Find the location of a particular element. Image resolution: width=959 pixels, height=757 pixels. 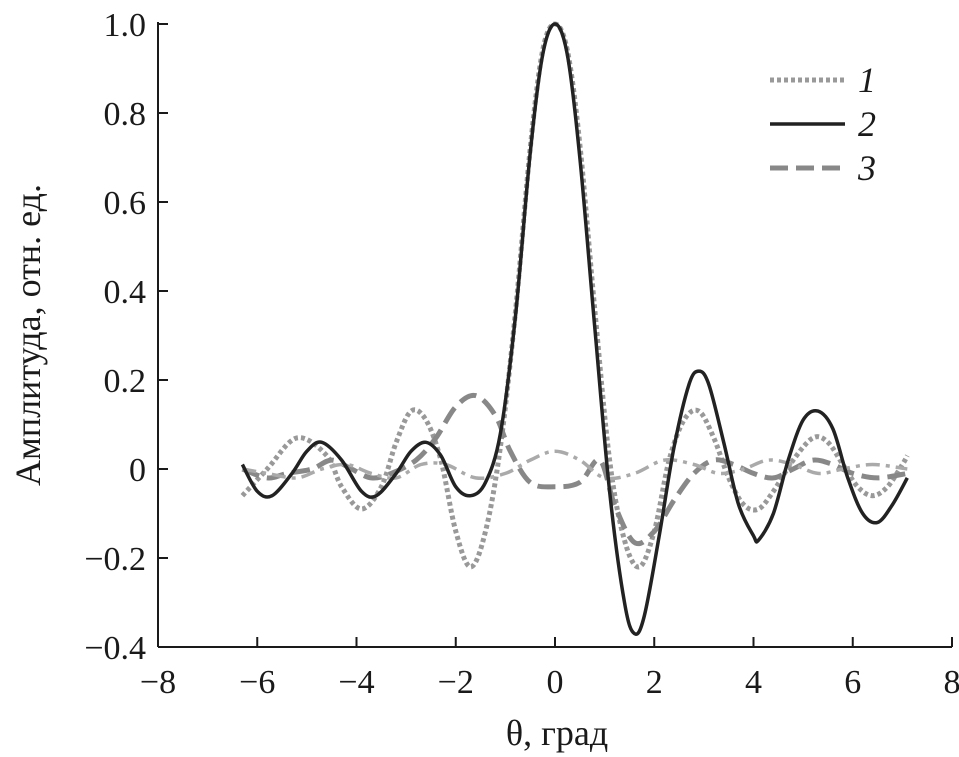

y-tick-label: 0.6 is located at coordinates (125, 203).